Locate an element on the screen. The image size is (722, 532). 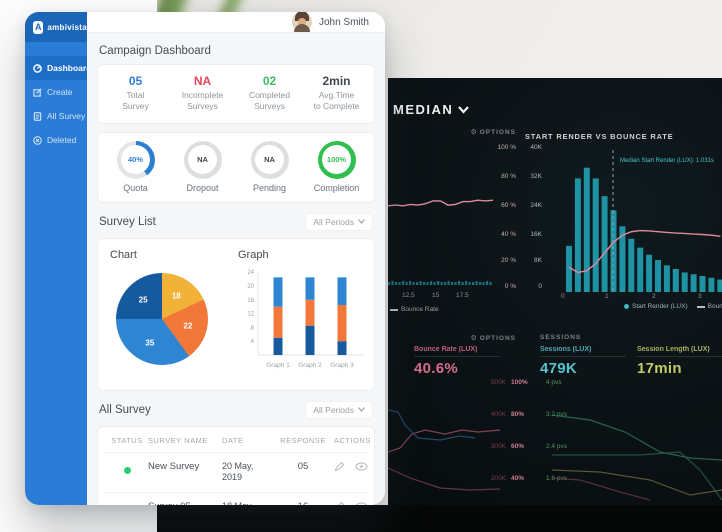
median-dropdown: MEDIAN is located at coordinates (431, 109).